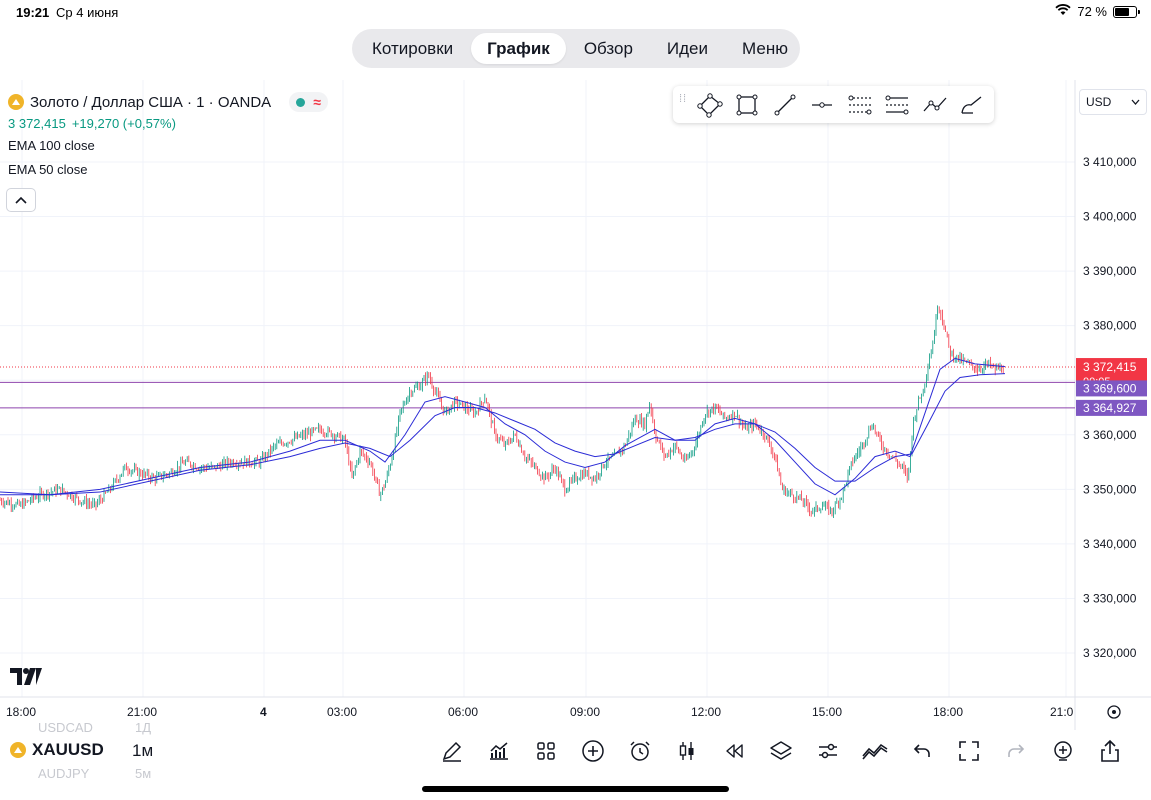 The height and width of the screenshot is (800, 1151). I want to click on next-symbol-ghost: AUDJPY, so click(64, 773).